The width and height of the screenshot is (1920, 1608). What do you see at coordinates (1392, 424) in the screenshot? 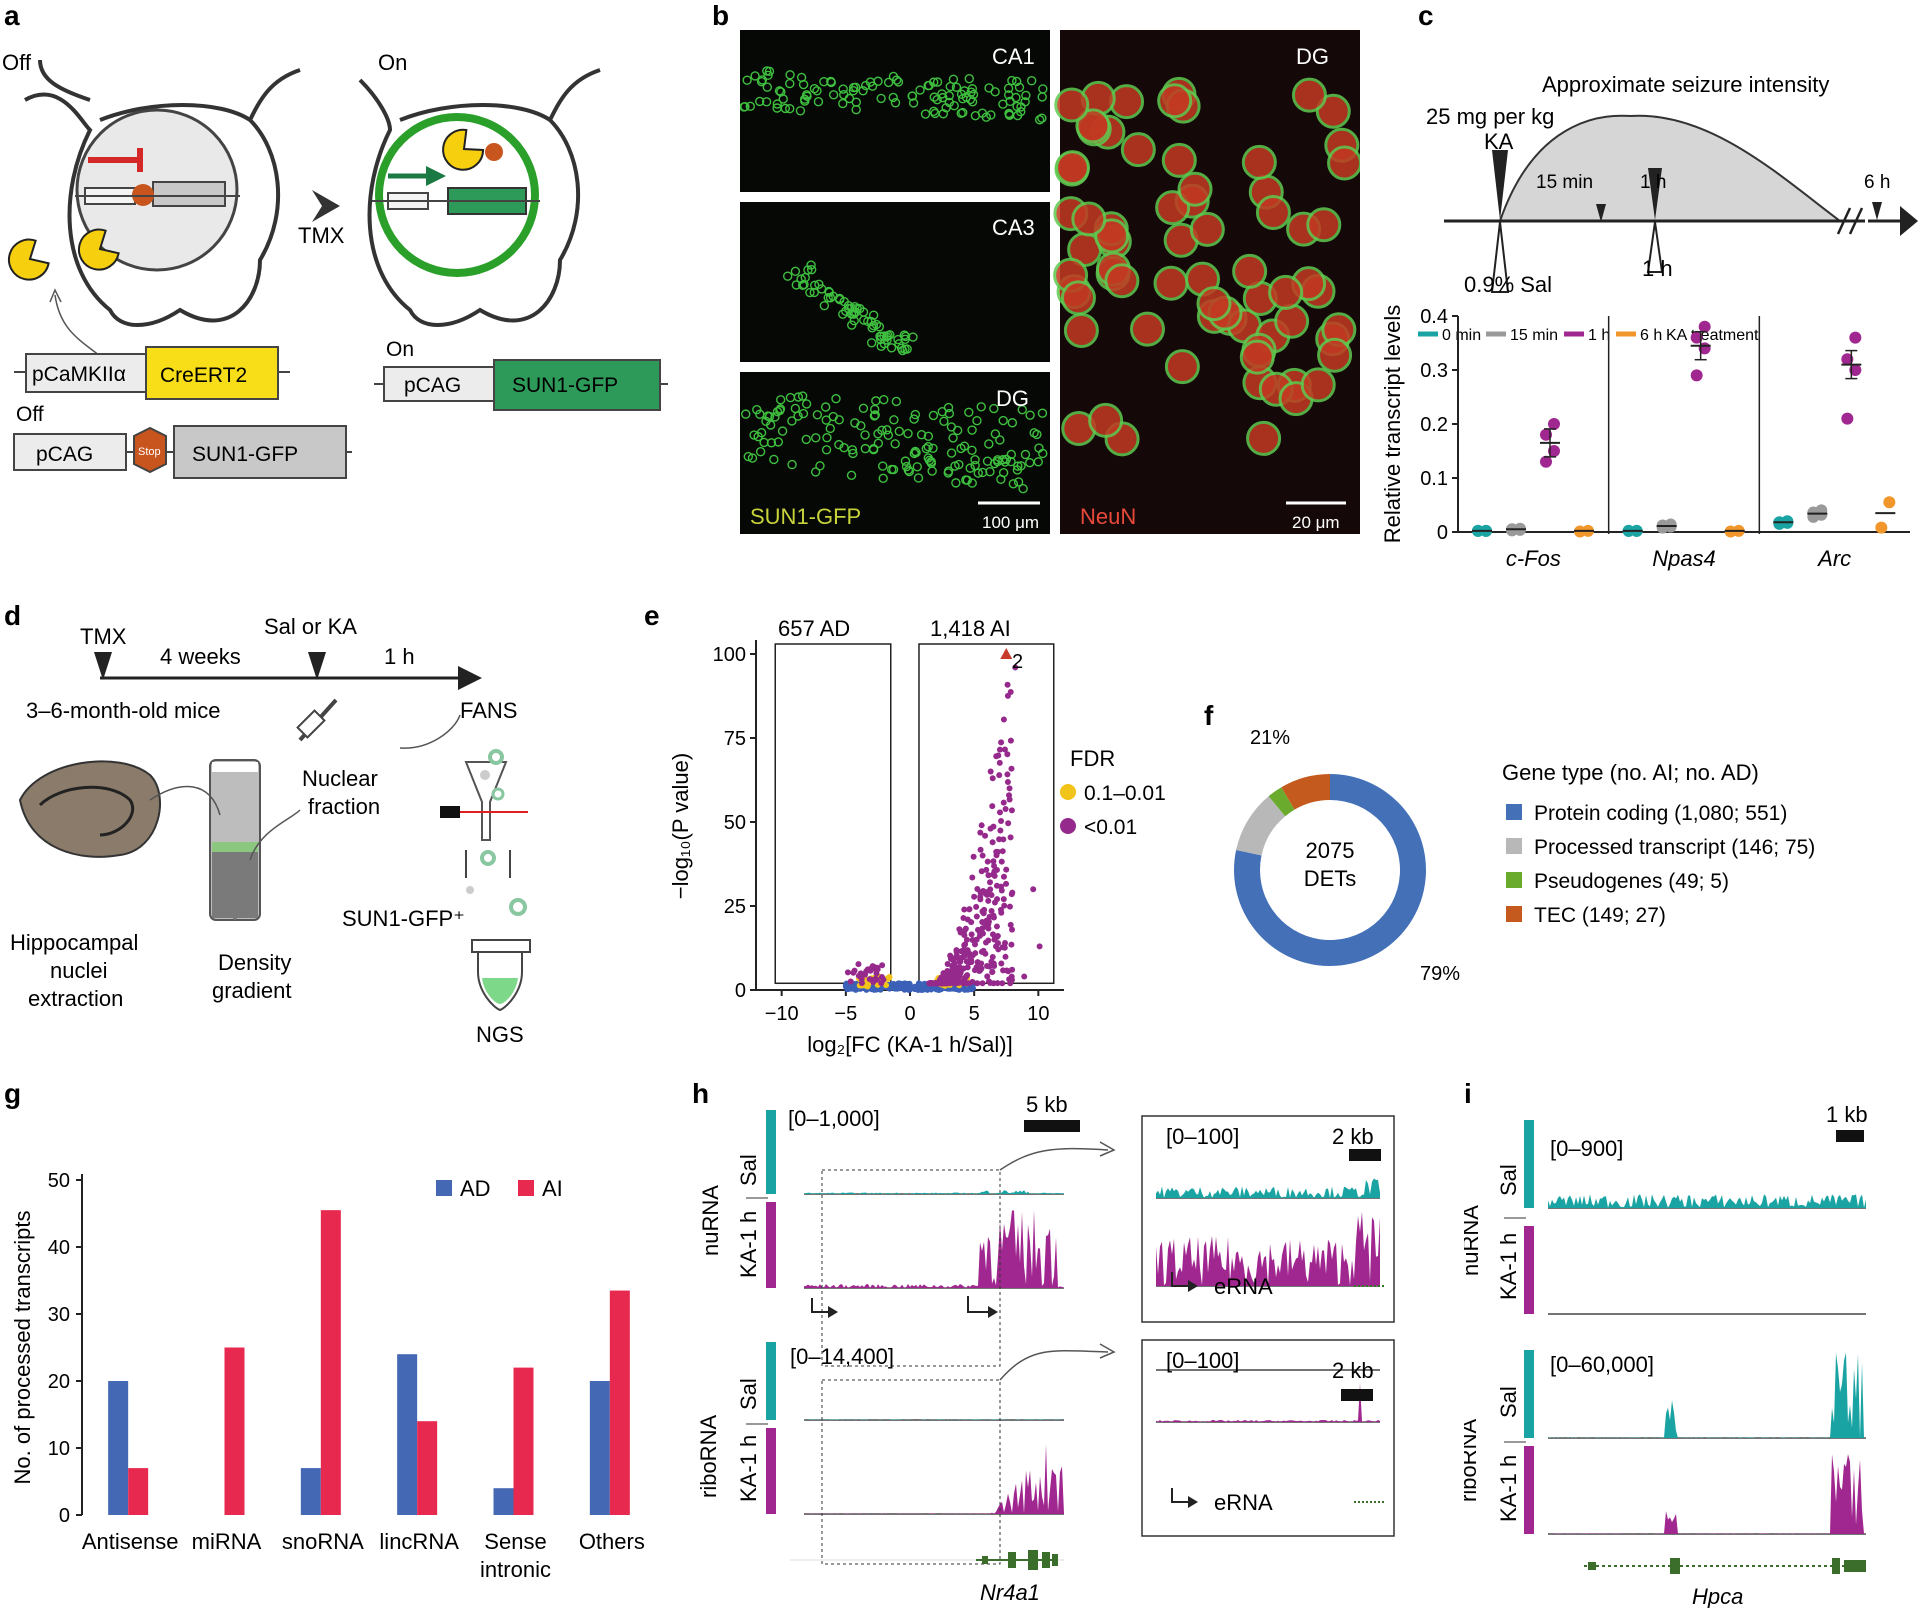
I see `c-y-axis-label: Relative transcript levels` at bounding box center [1392, 424].